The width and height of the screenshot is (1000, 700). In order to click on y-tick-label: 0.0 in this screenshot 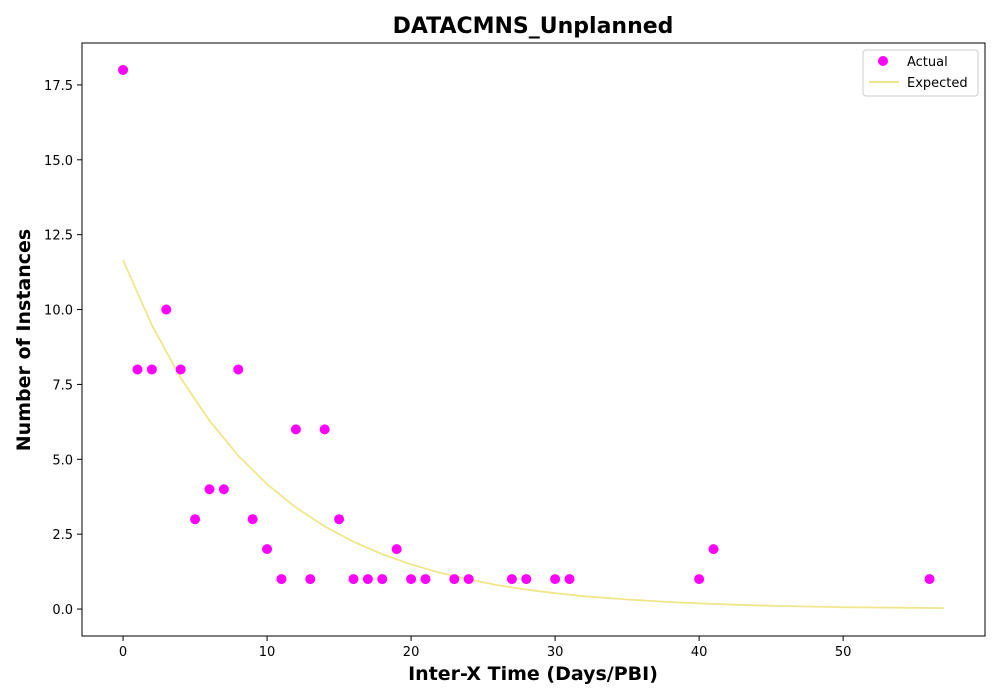, I will do `click(62, 610)`.